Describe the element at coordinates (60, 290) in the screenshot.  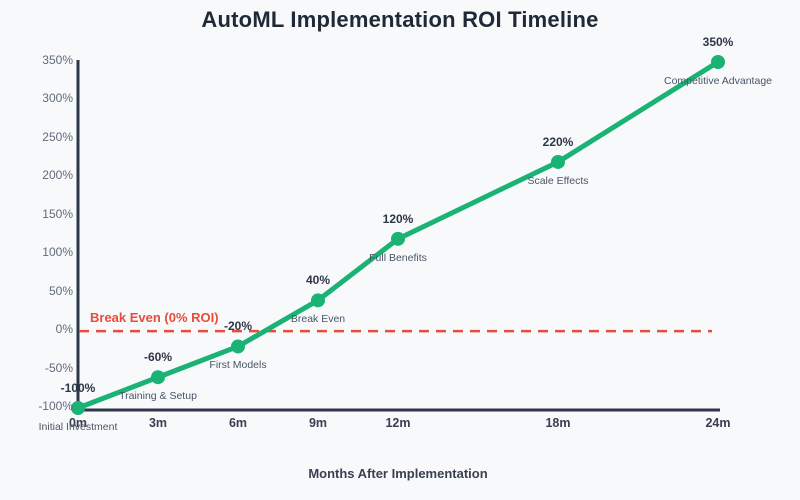
I see `y-tick-label: 50%` at that location.